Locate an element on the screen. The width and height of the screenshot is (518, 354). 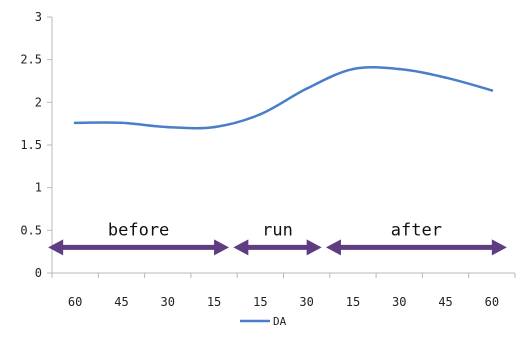
series-layer is located at coordinates (283, 97).